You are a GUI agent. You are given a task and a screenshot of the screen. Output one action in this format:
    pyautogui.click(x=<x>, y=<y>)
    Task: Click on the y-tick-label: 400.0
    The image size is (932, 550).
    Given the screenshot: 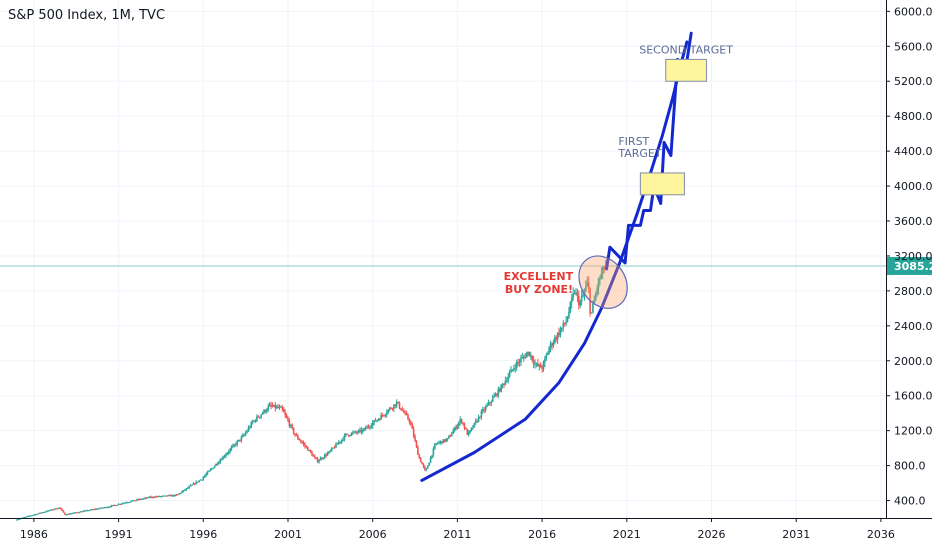 What is the action you would take?
    pyautogui.click(x=910, y=501)
    